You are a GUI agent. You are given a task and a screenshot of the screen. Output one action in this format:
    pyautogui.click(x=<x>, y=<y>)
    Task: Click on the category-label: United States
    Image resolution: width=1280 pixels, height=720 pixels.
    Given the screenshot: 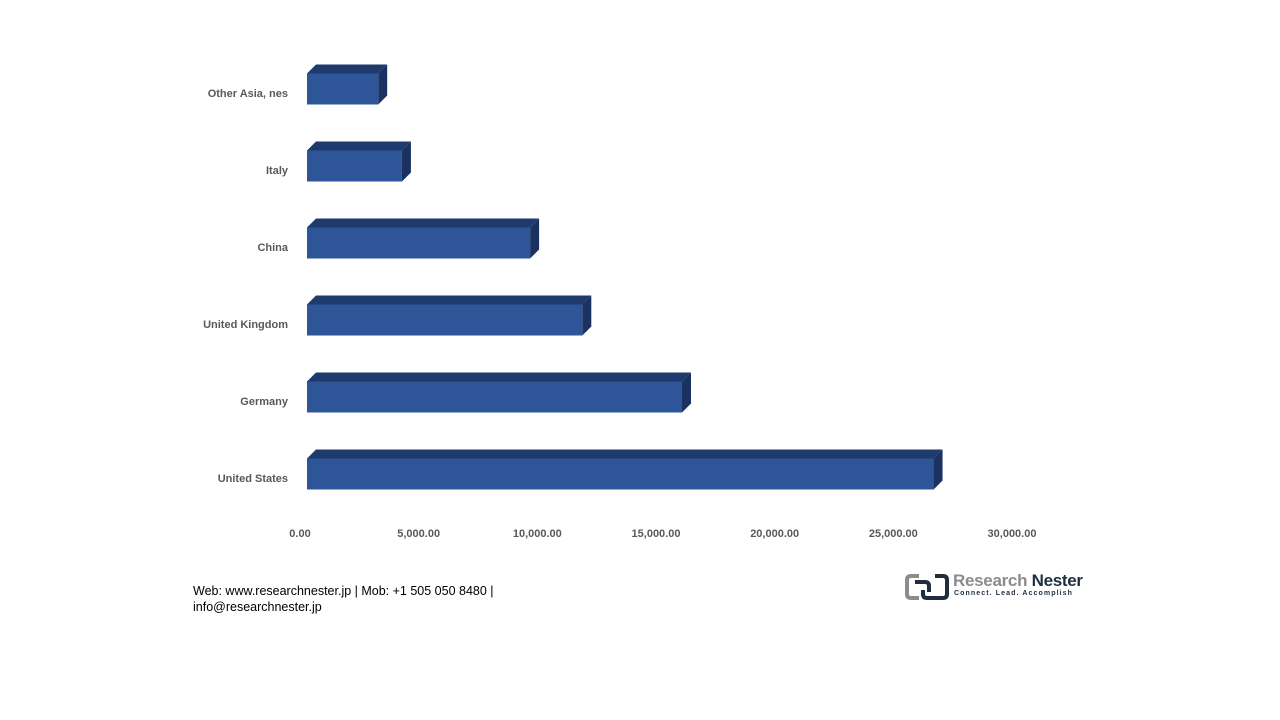 What is the action you would take?
    pyautogui.click(x=253, y=479)
    